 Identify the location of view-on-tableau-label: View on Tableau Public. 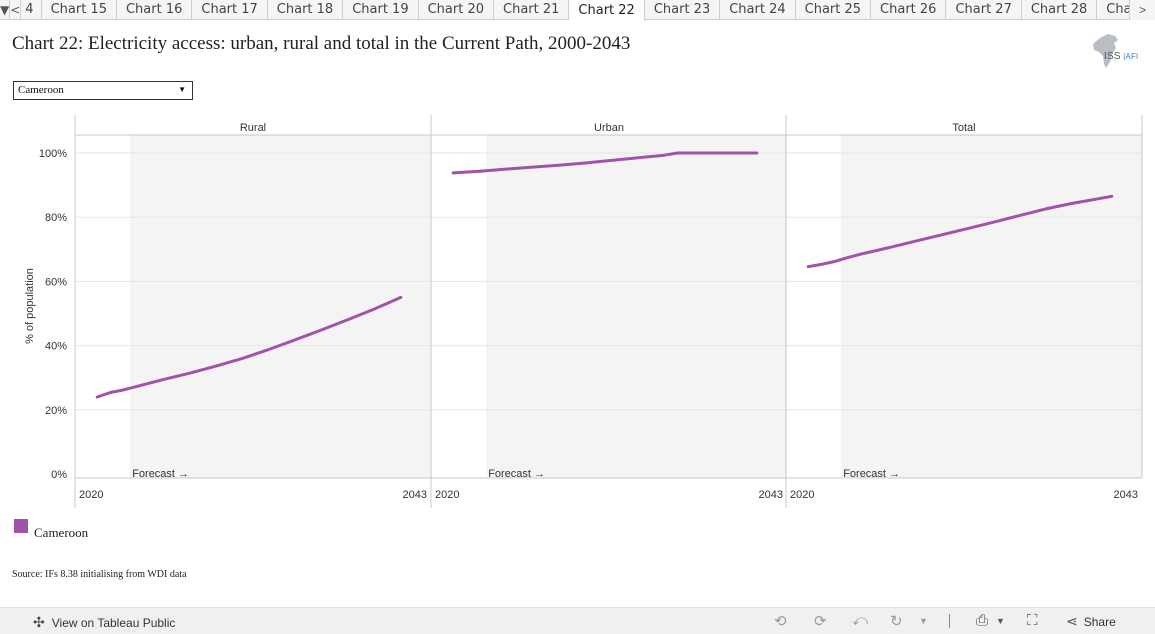
(113, 622).